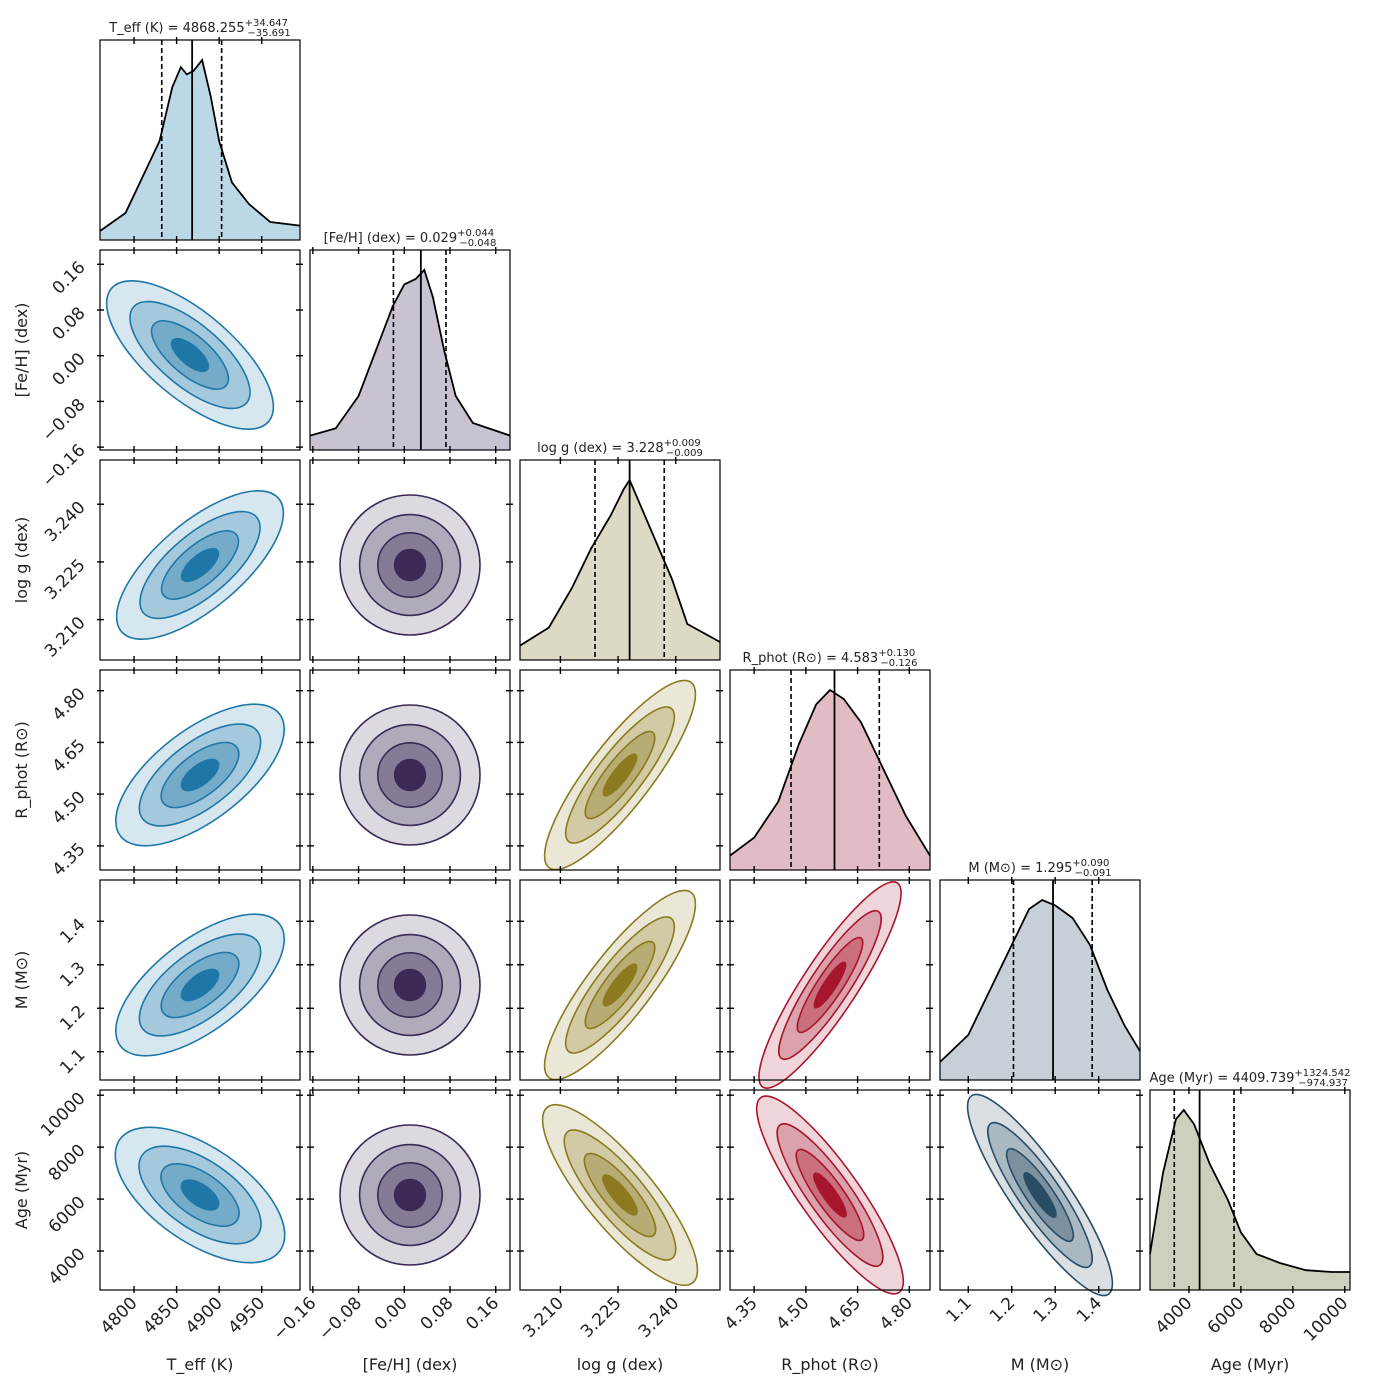 The width and height of the screenshot is (1390, 1390). What do you see at coordinates (247, 1315) in the screenshot?
I see `x-tick-label-teff: 4950` at bounding box center [247, 1315].